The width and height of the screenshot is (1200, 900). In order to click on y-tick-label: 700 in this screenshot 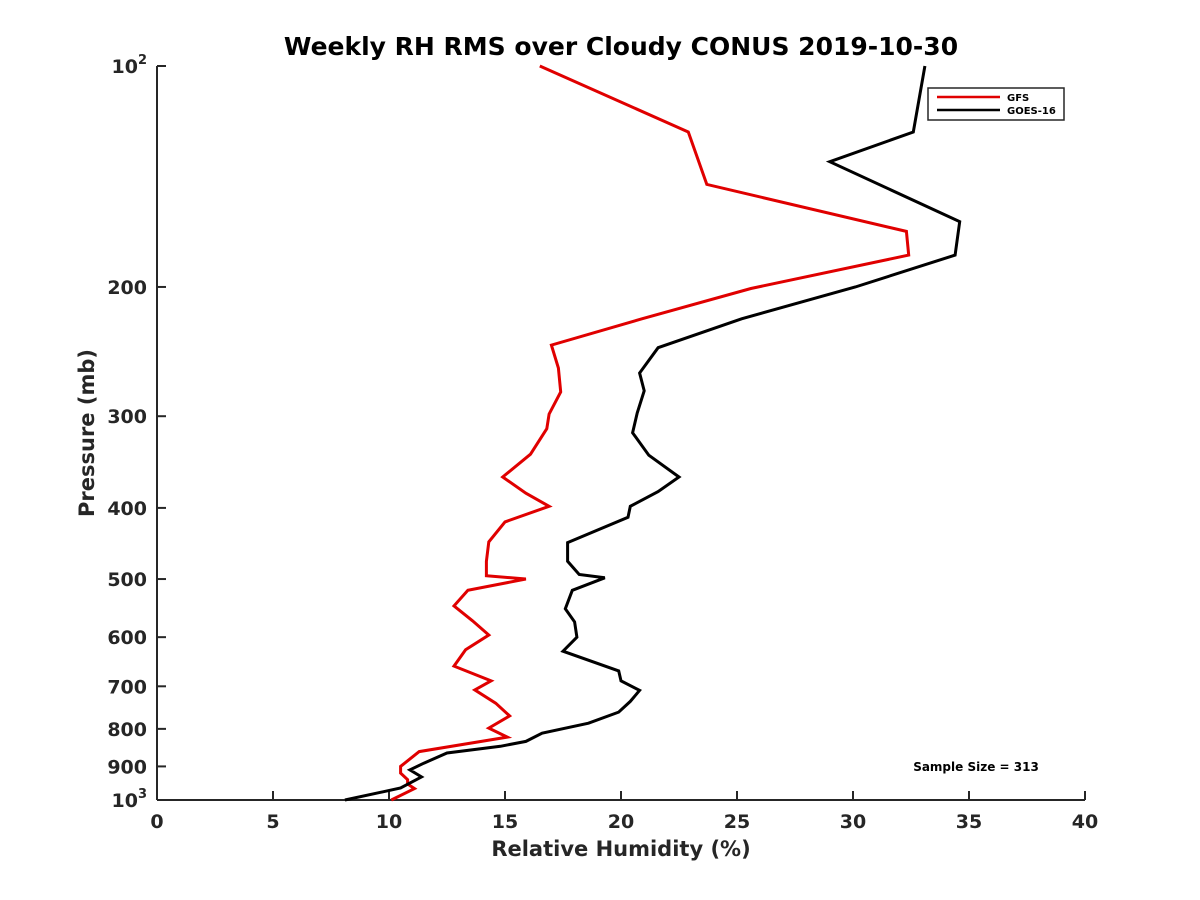, I will do `click(127, 687)`.